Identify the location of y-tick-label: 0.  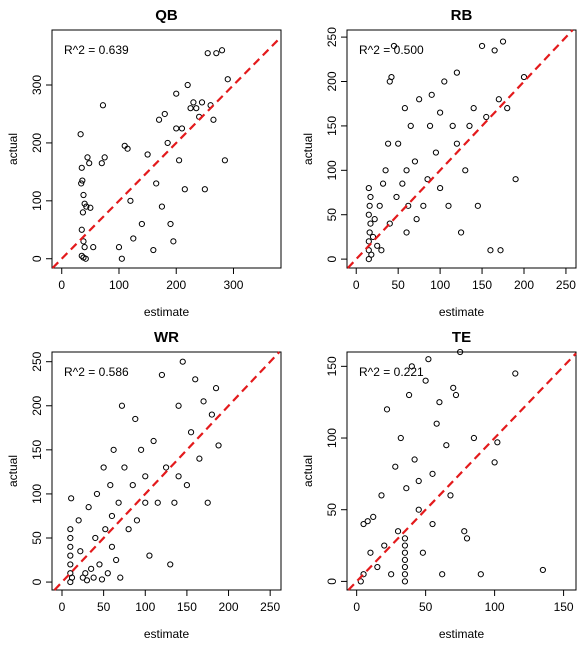
(332, 258).